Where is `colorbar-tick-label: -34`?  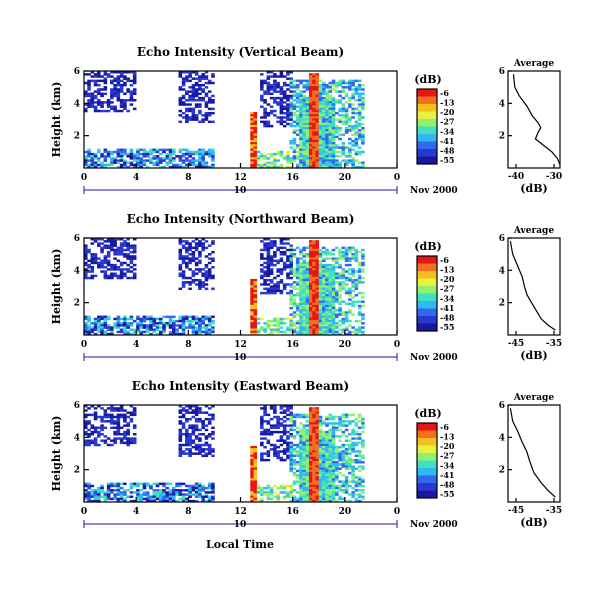
colorbar-tick-label: -34 is located at coordinates (447, 131).